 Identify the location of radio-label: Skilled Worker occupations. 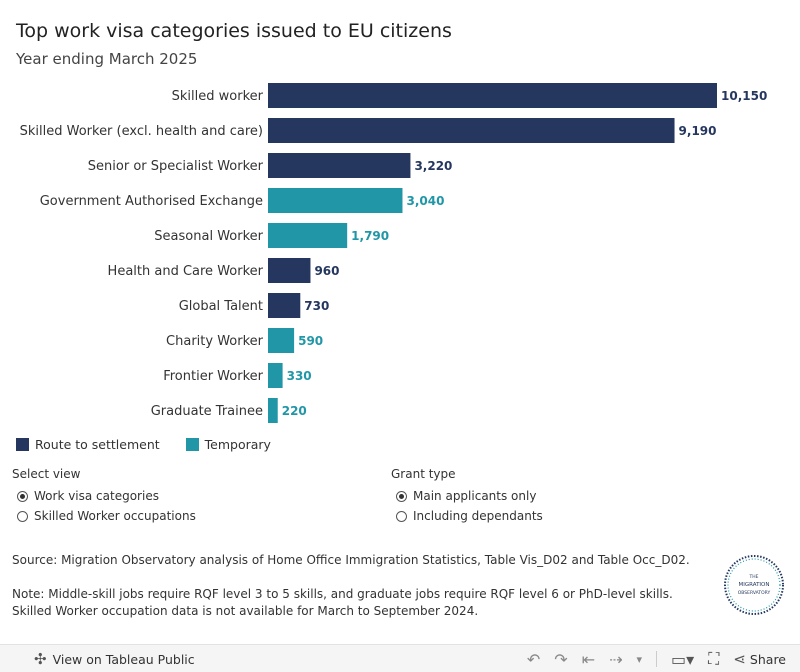
(115, 516).